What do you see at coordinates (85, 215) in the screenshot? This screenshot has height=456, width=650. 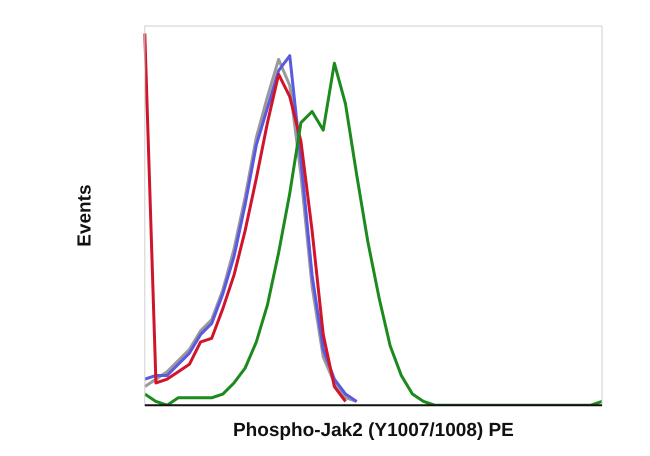 I see `y-axis-title: Events` at bounding box center [85, 215].